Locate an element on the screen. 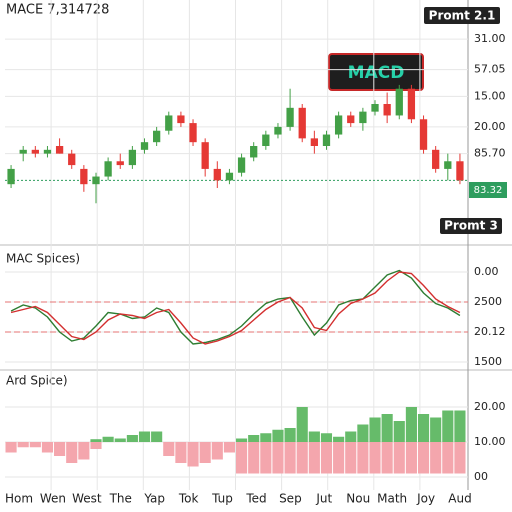 The height and width of the screenshot is (512, 512). x-tick-label: Yap is located at coordinates (154, 499).